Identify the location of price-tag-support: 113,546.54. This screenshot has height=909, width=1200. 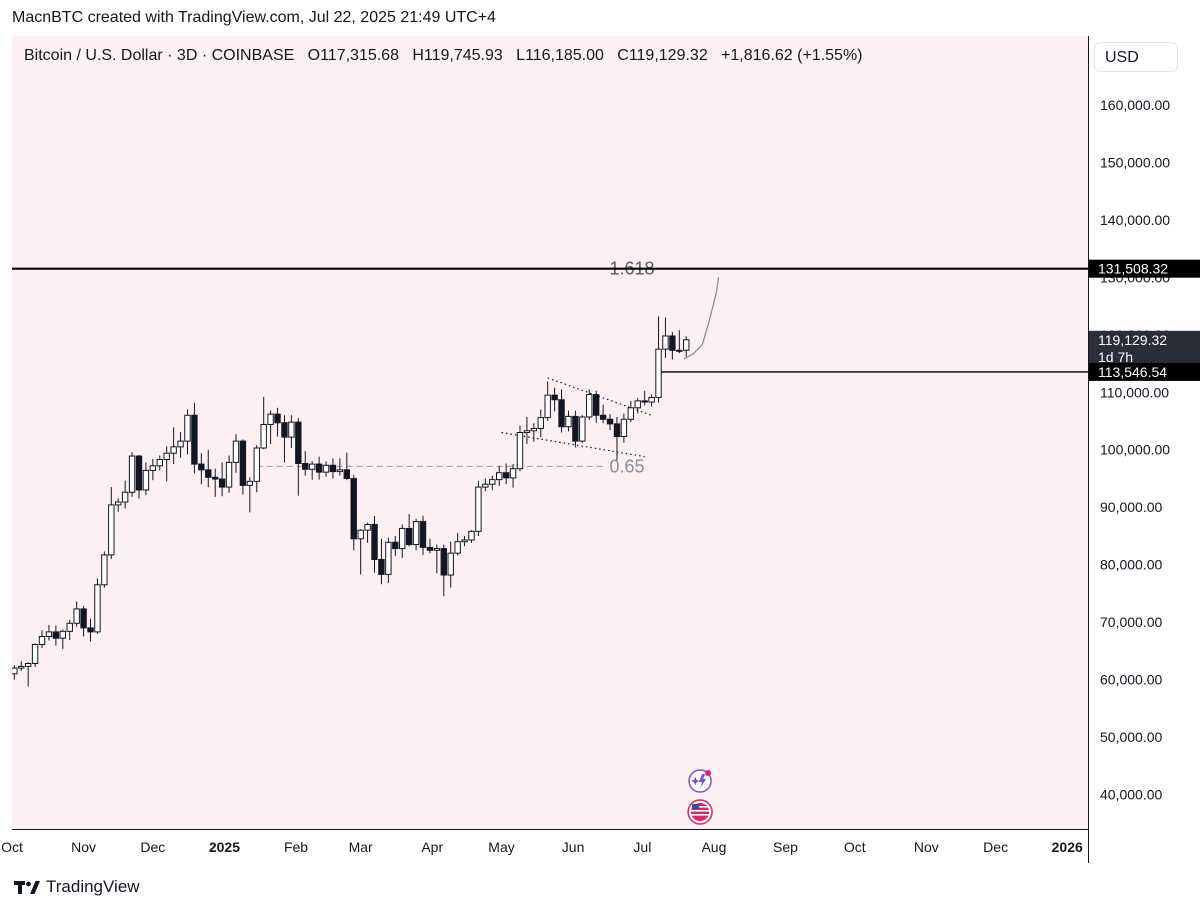
(1144, 371).